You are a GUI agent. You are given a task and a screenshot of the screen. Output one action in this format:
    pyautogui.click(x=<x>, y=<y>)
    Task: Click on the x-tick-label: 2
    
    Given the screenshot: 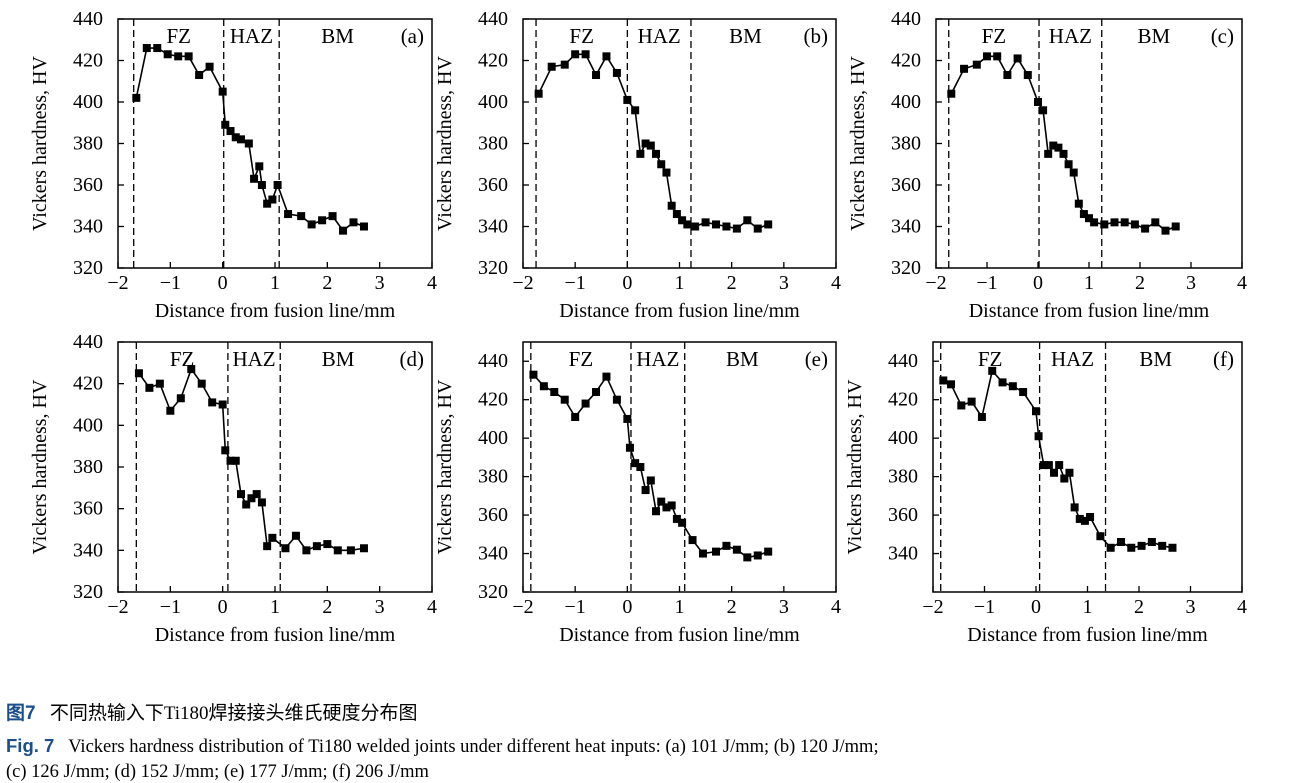 What is the action you would take?
    pyautogui.click(x=732, y=283)
    